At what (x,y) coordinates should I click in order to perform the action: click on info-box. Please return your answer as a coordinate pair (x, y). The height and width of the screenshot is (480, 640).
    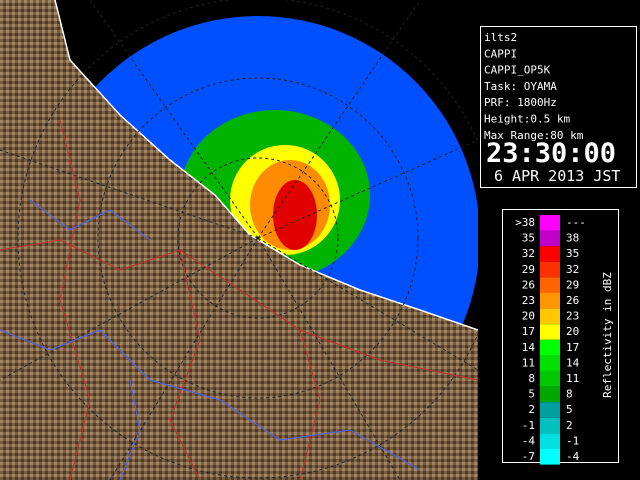
    Looking at the image, I should click on (558, 107).